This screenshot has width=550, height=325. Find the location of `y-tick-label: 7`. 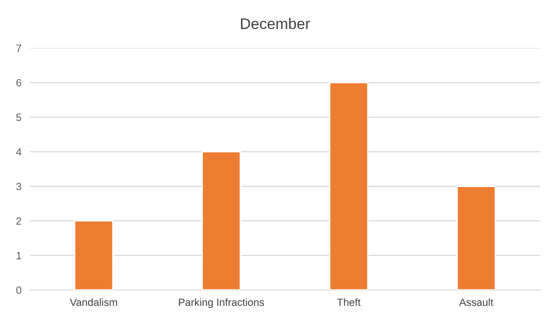

y-tick-label: 7 is located at coordinates (19, 48).